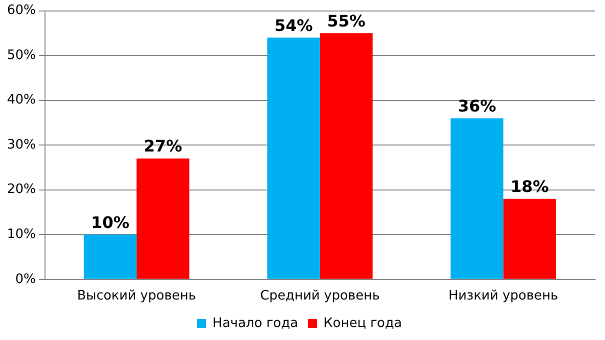 This screenshot has width=605, height=340. What do you see at coordinates (346, 20) in the screenshot?
I see `data-label: 55%` at bounding box center [346, 20].